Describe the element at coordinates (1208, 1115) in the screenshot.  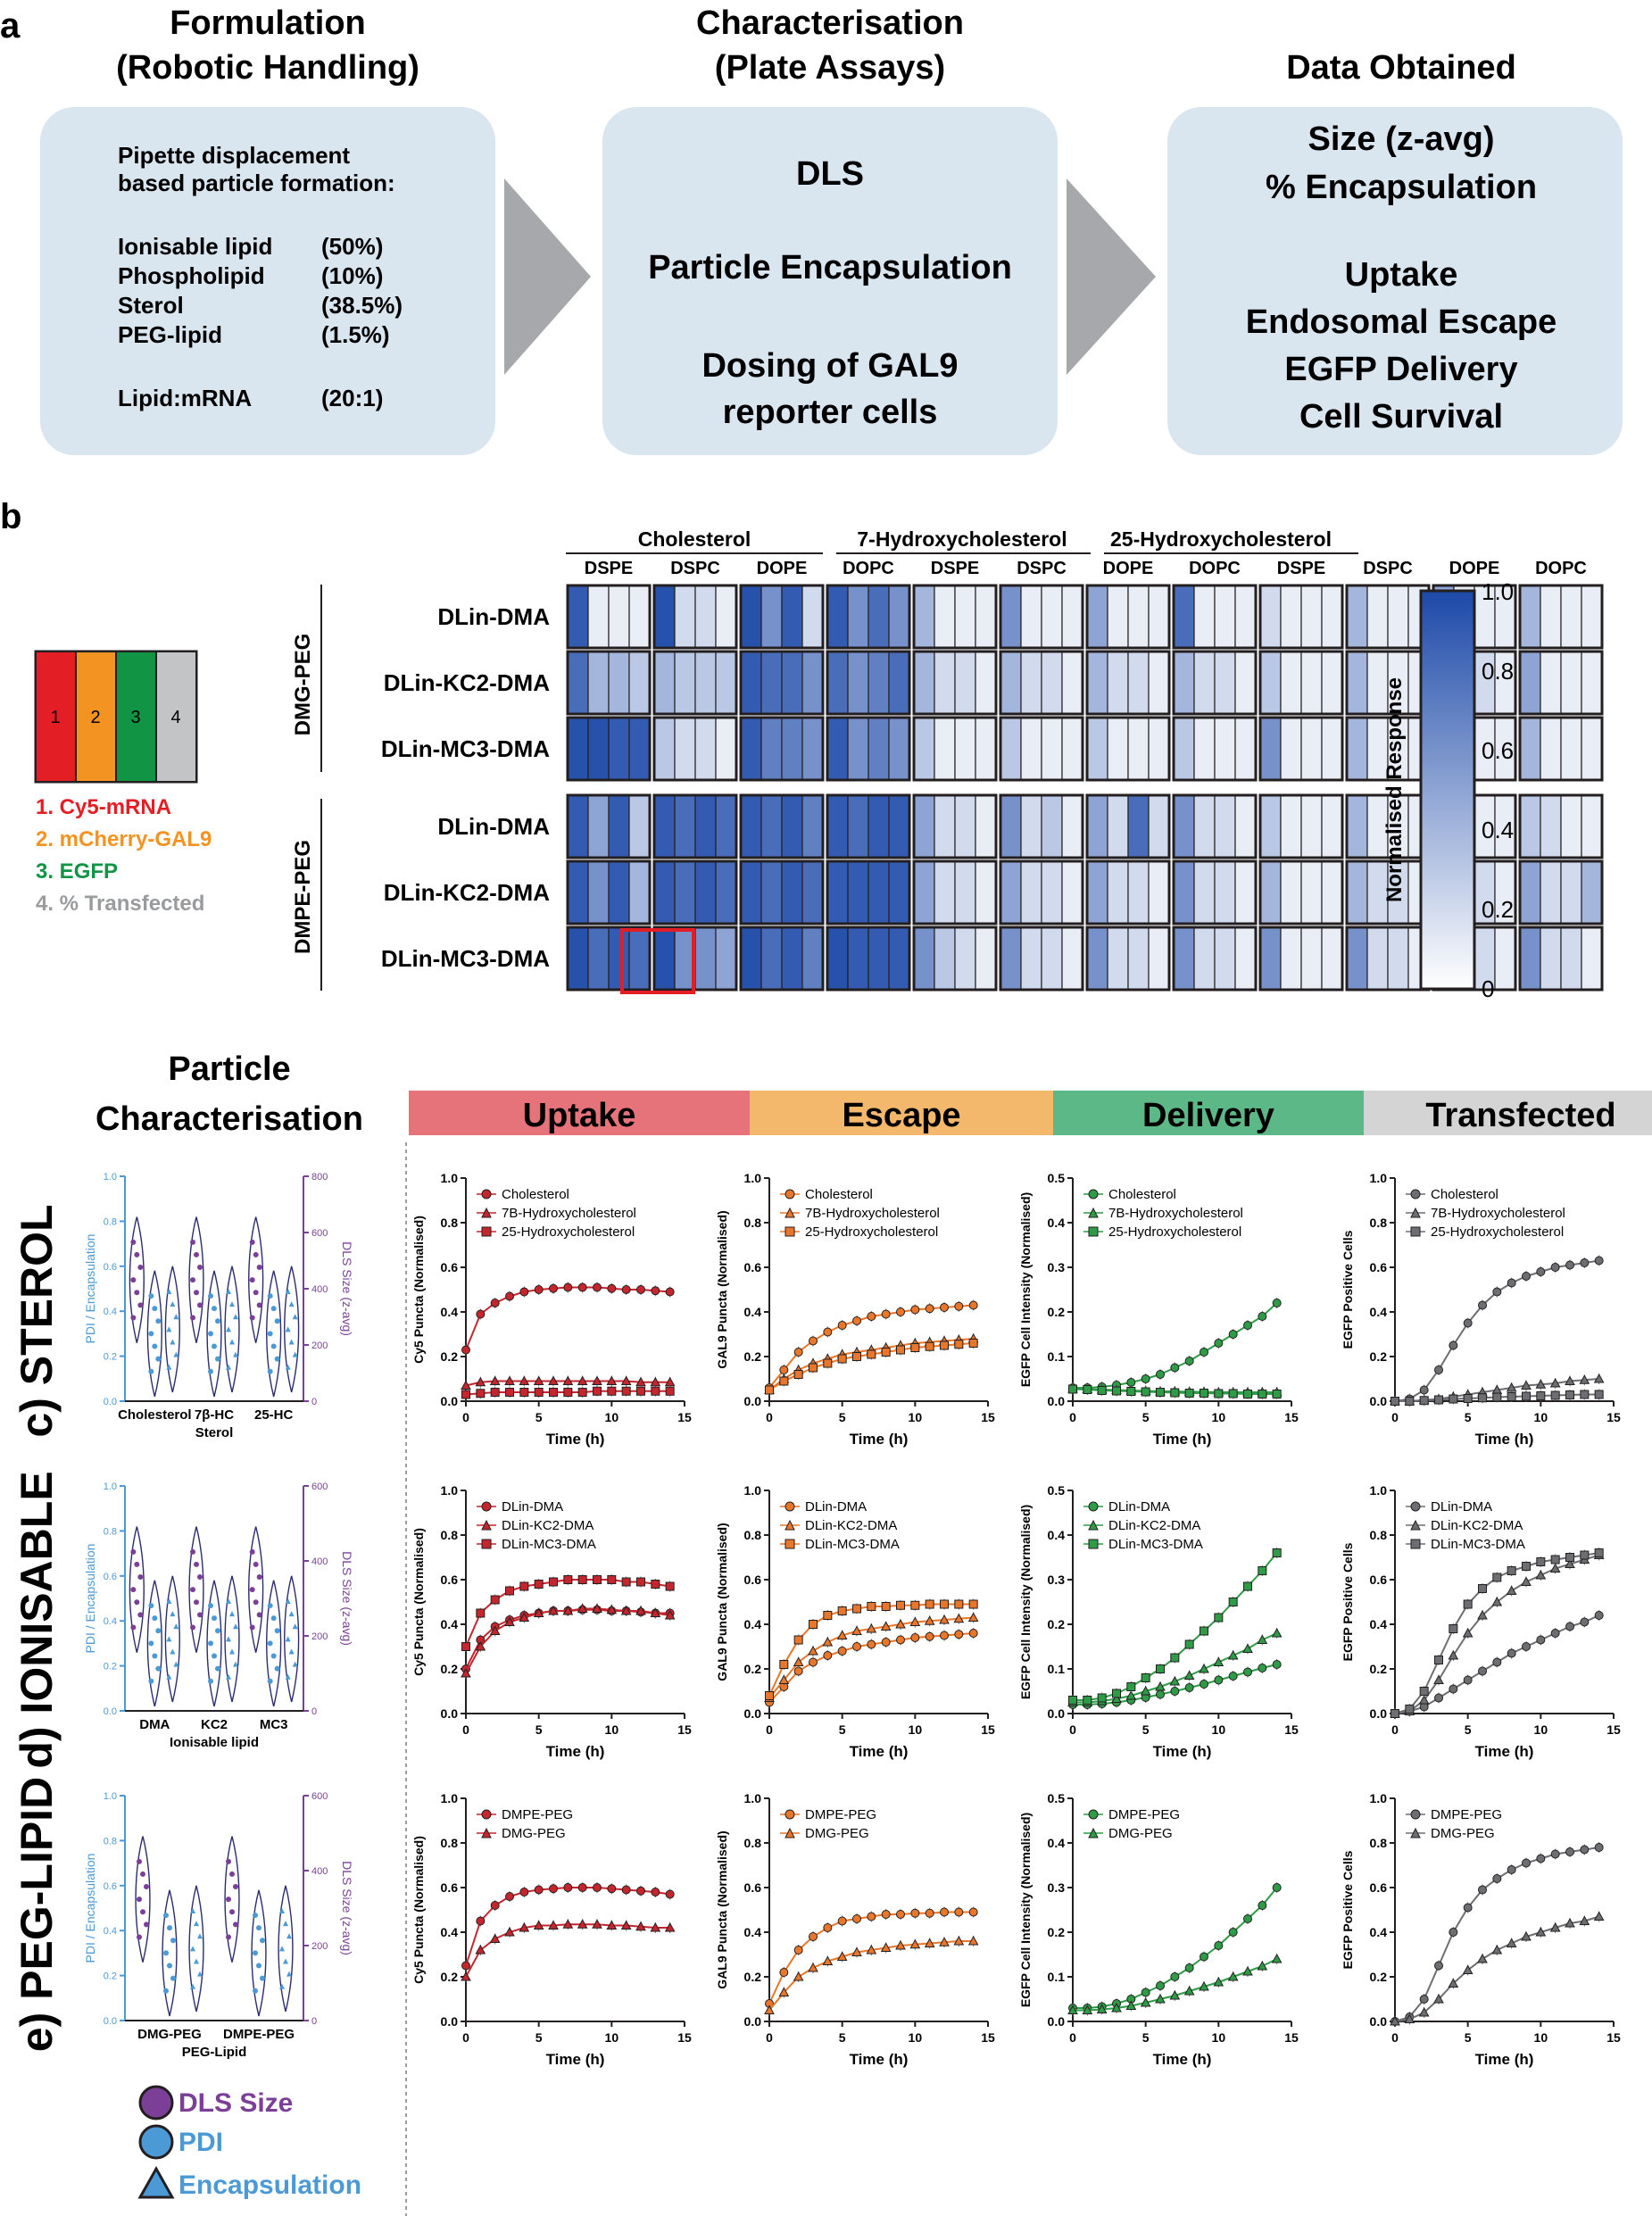
I see `band-label-delivery: Delivery` at that location.